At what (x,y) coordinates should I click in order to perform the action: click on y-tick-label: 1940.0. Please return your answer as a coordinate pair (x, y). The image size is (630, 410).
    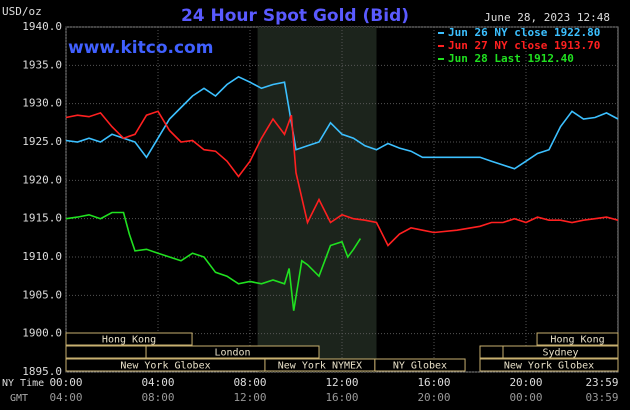
    Looking at the image, I should click on (42, 26).